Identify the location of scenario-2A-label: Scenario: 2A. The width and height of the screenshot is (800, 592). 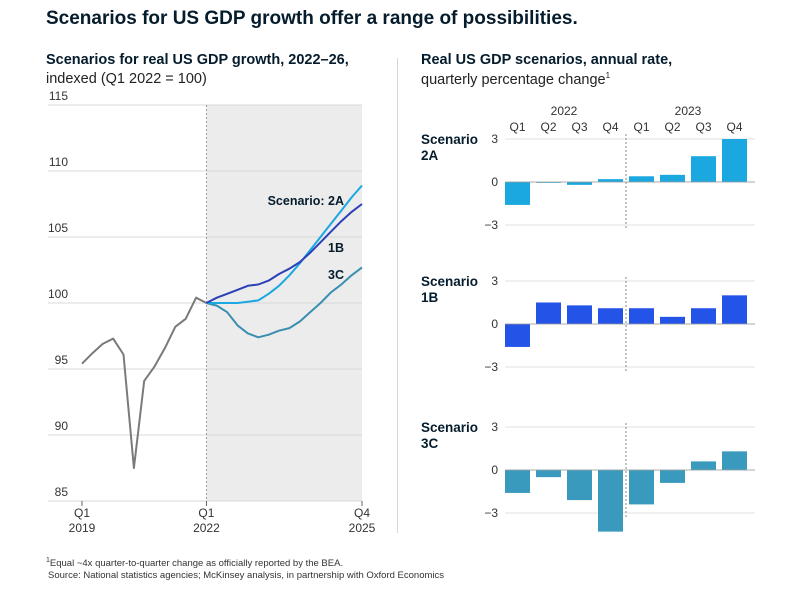
(306, 201).